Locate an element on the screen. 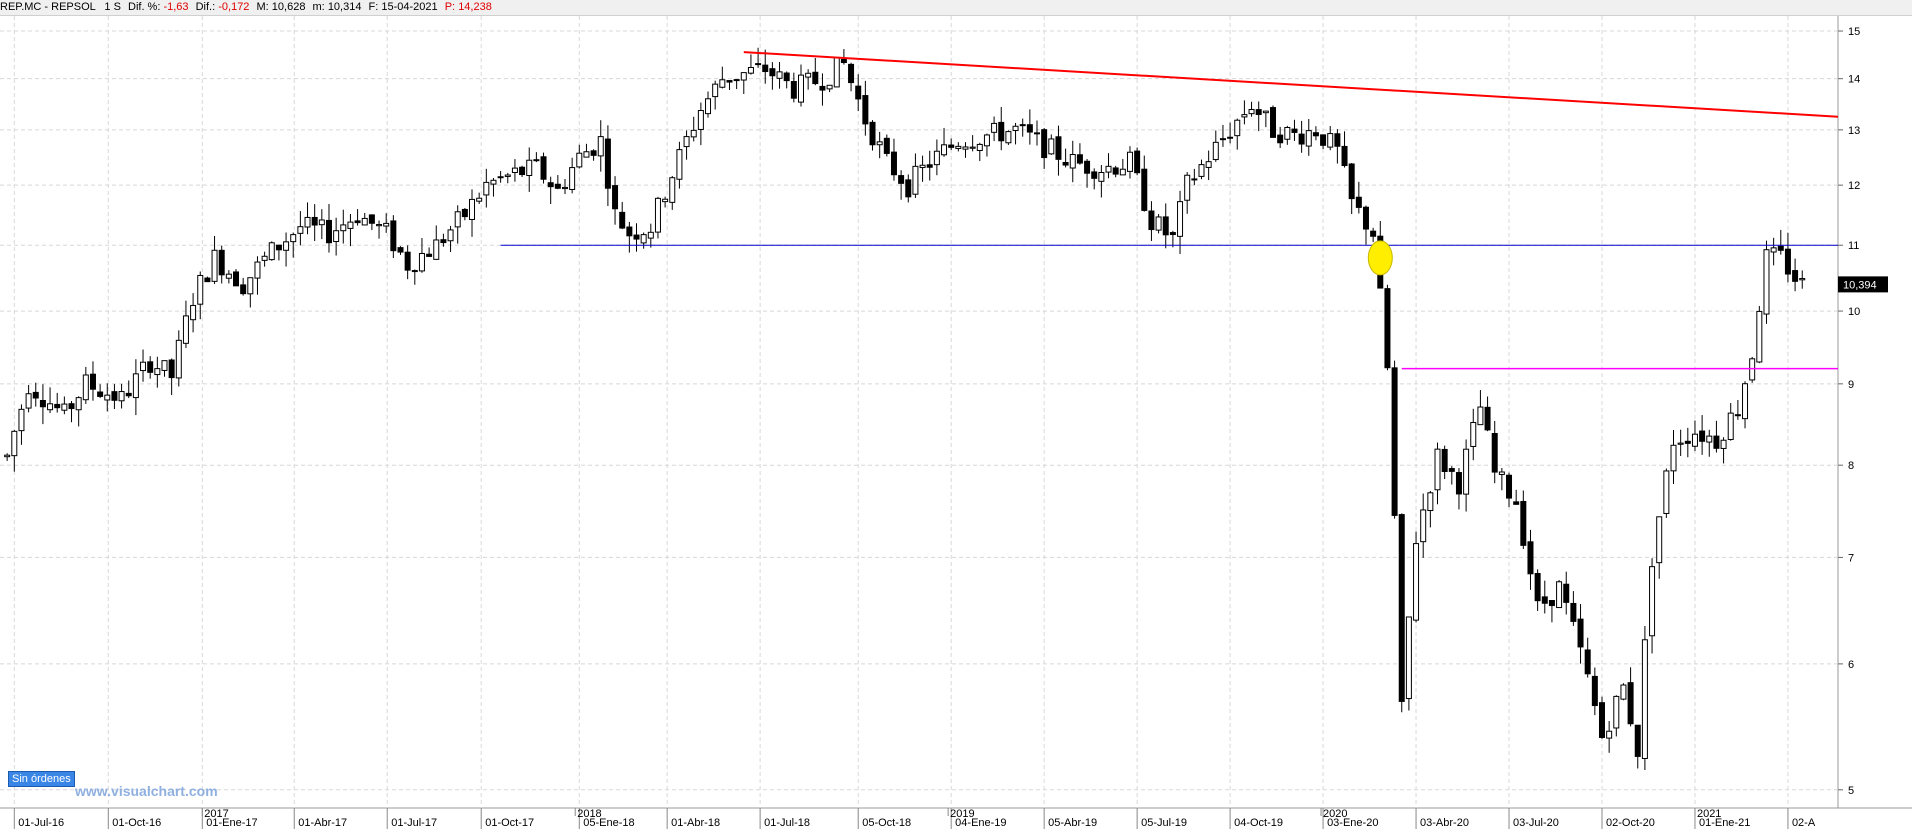 The width and height of the screenshot is (1912, 829). y-tick-label: 14 is located at coordinates (1854, 80).